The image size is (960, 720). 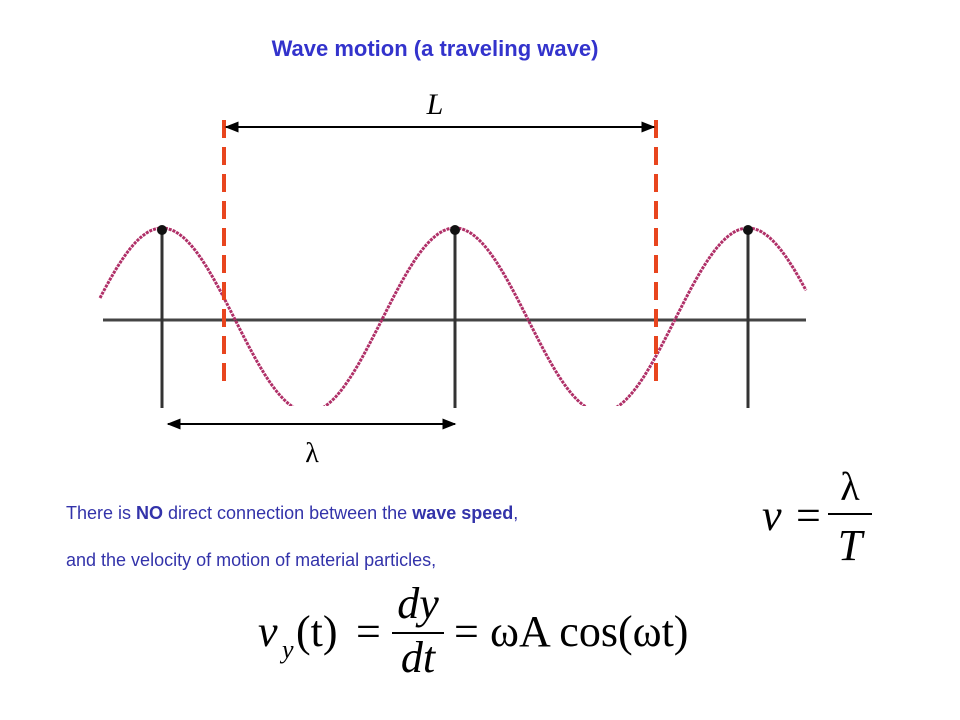 I want to click on particle-velocity-equation: v y (t) = dy dt = ωA cos(ωt), so click(x=473, y=630).